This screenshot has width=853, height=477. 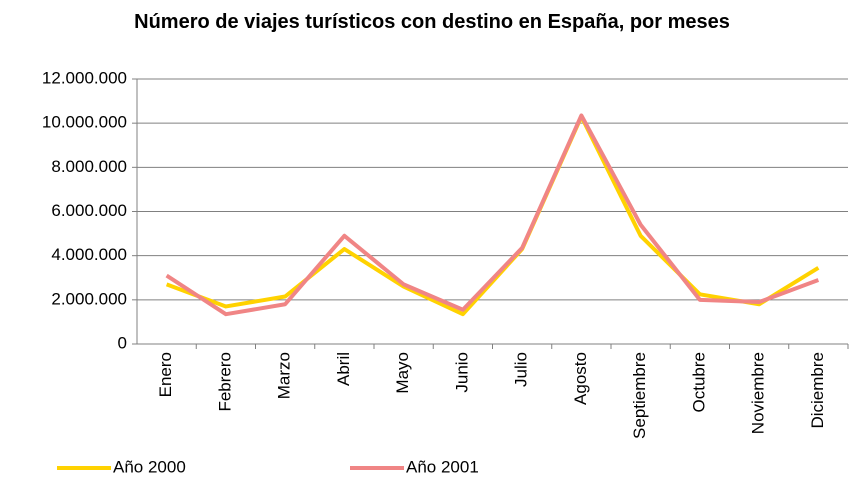 What do you see at coordinates (149, 466) in the screenshot?
I see `legend-label: Año 2000` at bounding box center [149, 466].